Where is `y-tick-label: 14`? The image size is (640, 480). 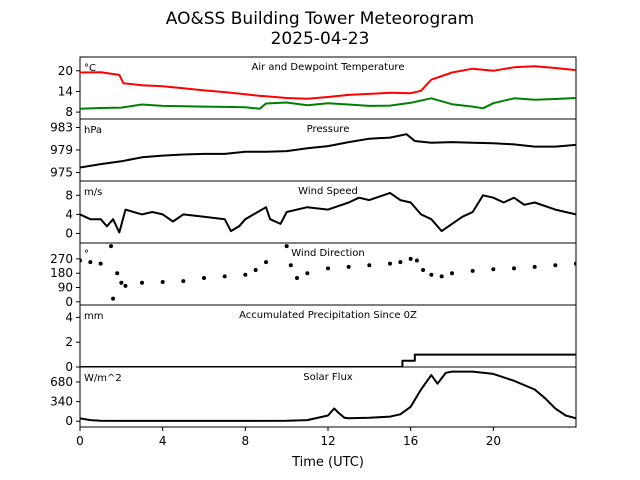
y-tick-label: 14 is located at coordinates (65, 91).